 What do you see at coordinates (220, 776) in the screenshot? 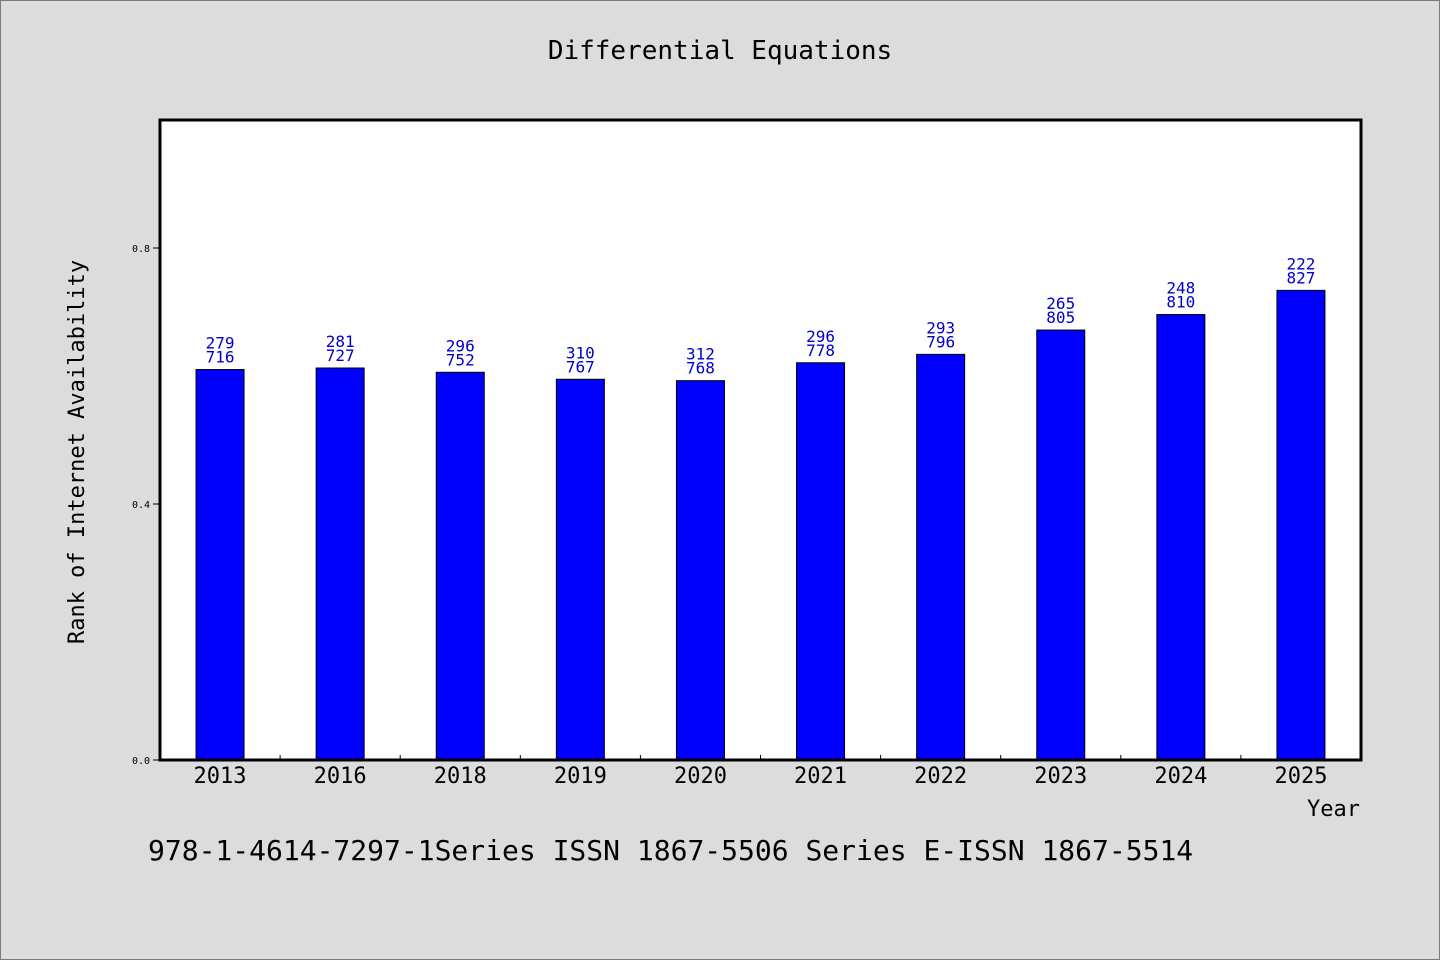
I see `x-tick-label: 2013` at bounding box center [220, 776].